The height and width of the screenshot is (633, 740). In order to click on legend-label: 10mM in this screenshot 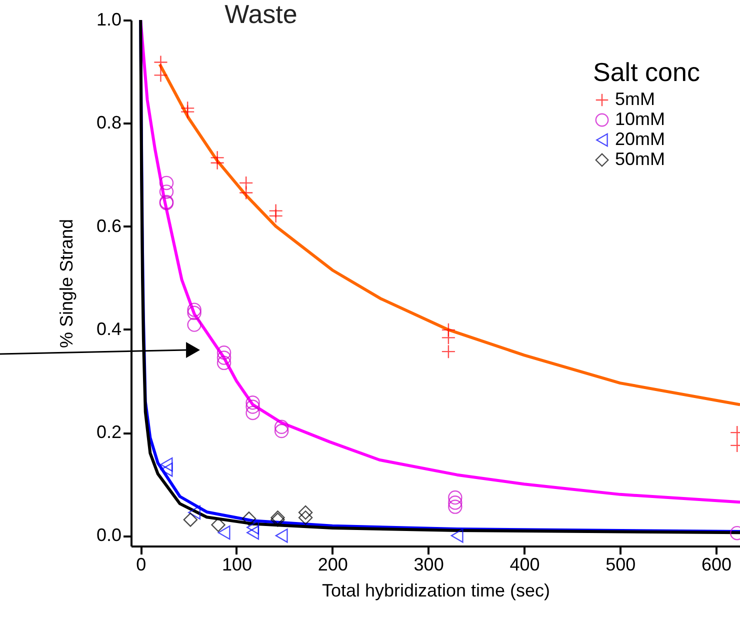, I will do `click(640, 119)`.